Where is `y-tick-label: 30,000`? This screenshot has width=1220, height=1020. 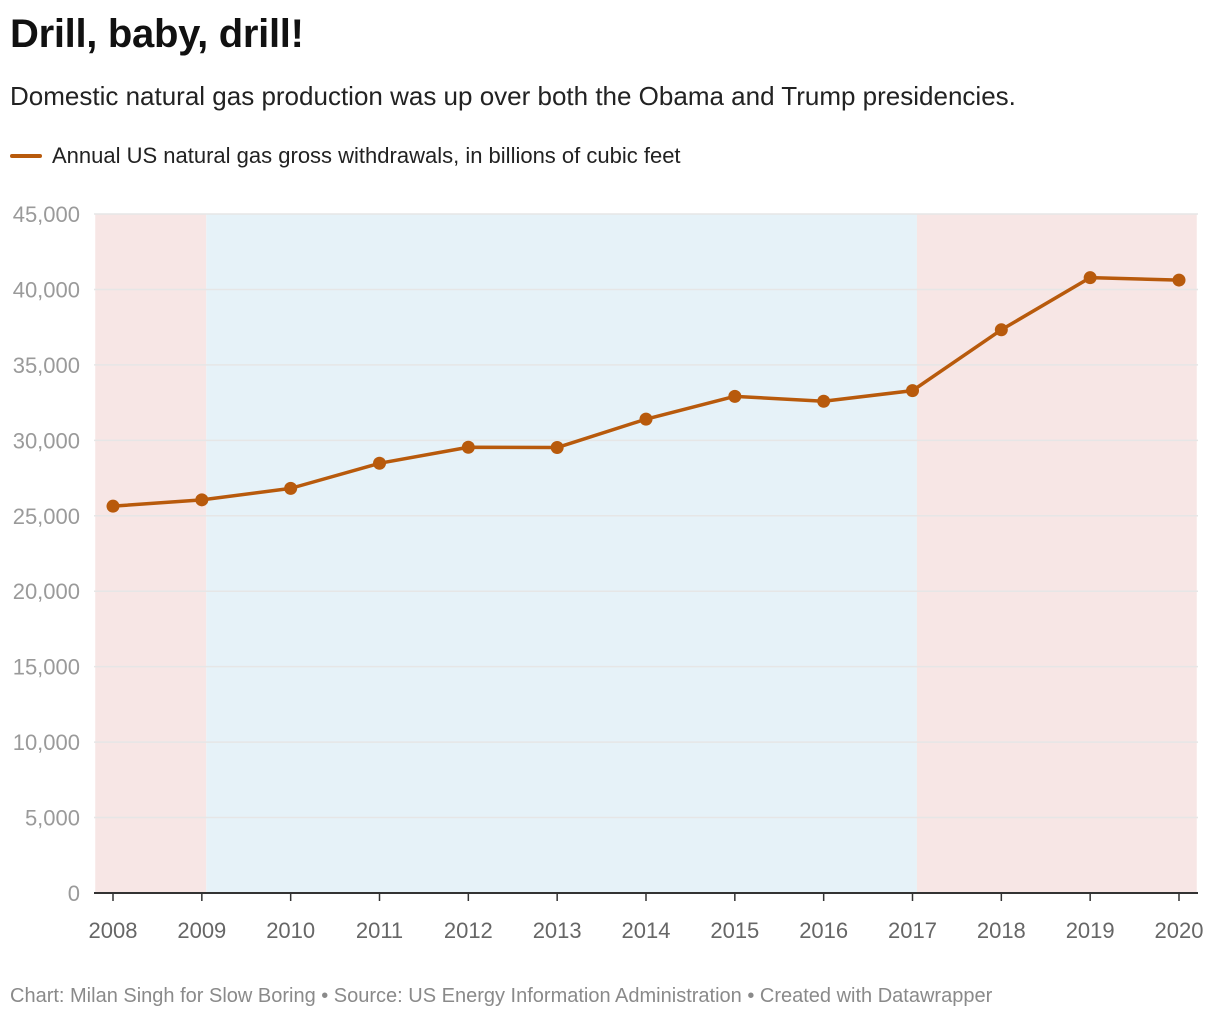
y-tick-label: 30,000 is located at coordinates (46, 440).